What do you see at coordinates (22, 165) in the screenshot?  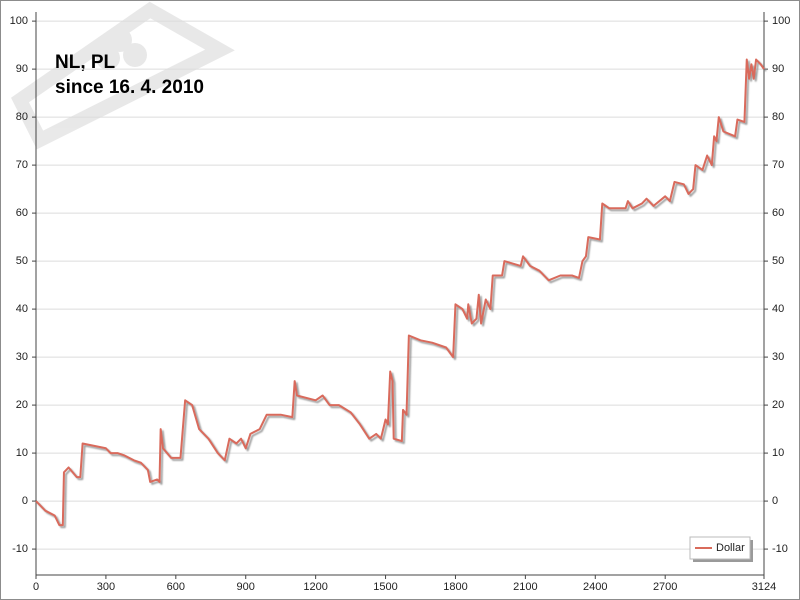 I see `y-tick-label: 70` at bounding box center [22, 165].